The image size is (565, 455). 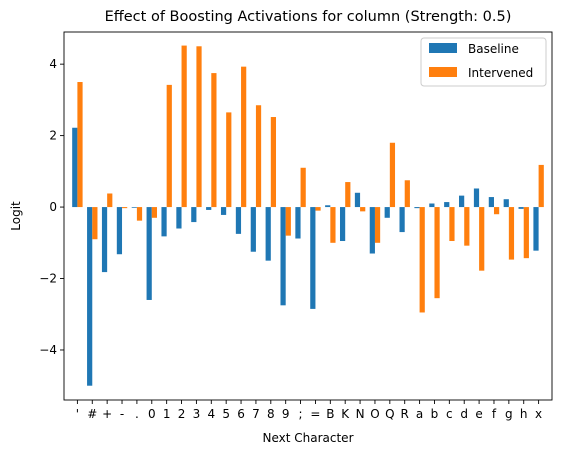 I want to click on x-tick-label: 6, so click(x=241, y=414).